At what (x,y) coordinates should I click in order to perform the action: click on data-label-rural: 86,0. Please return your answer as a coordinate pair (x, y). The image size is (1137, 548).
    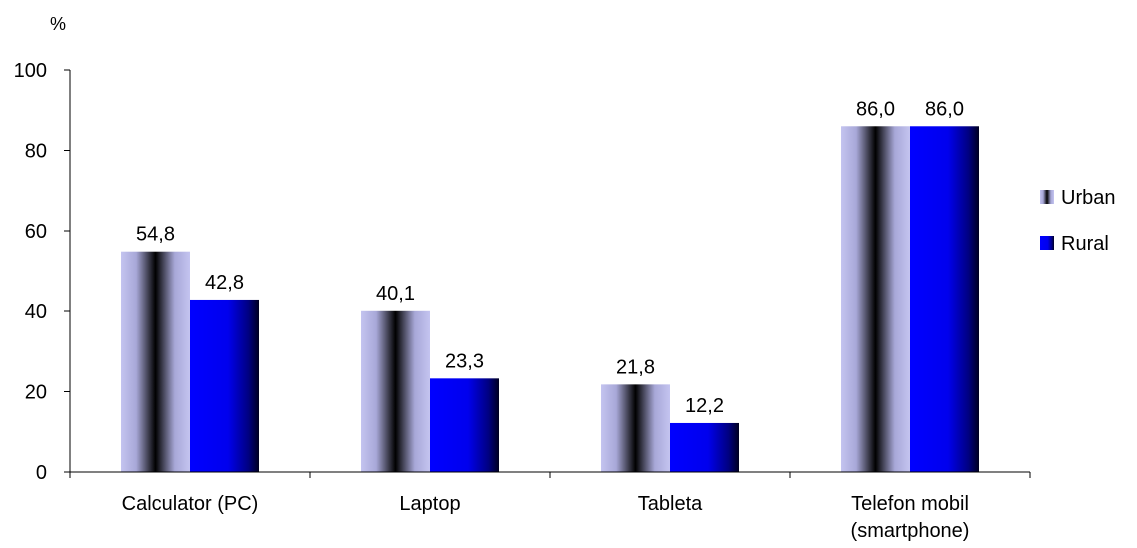
    Looking at the image, I should click on (944, 109).